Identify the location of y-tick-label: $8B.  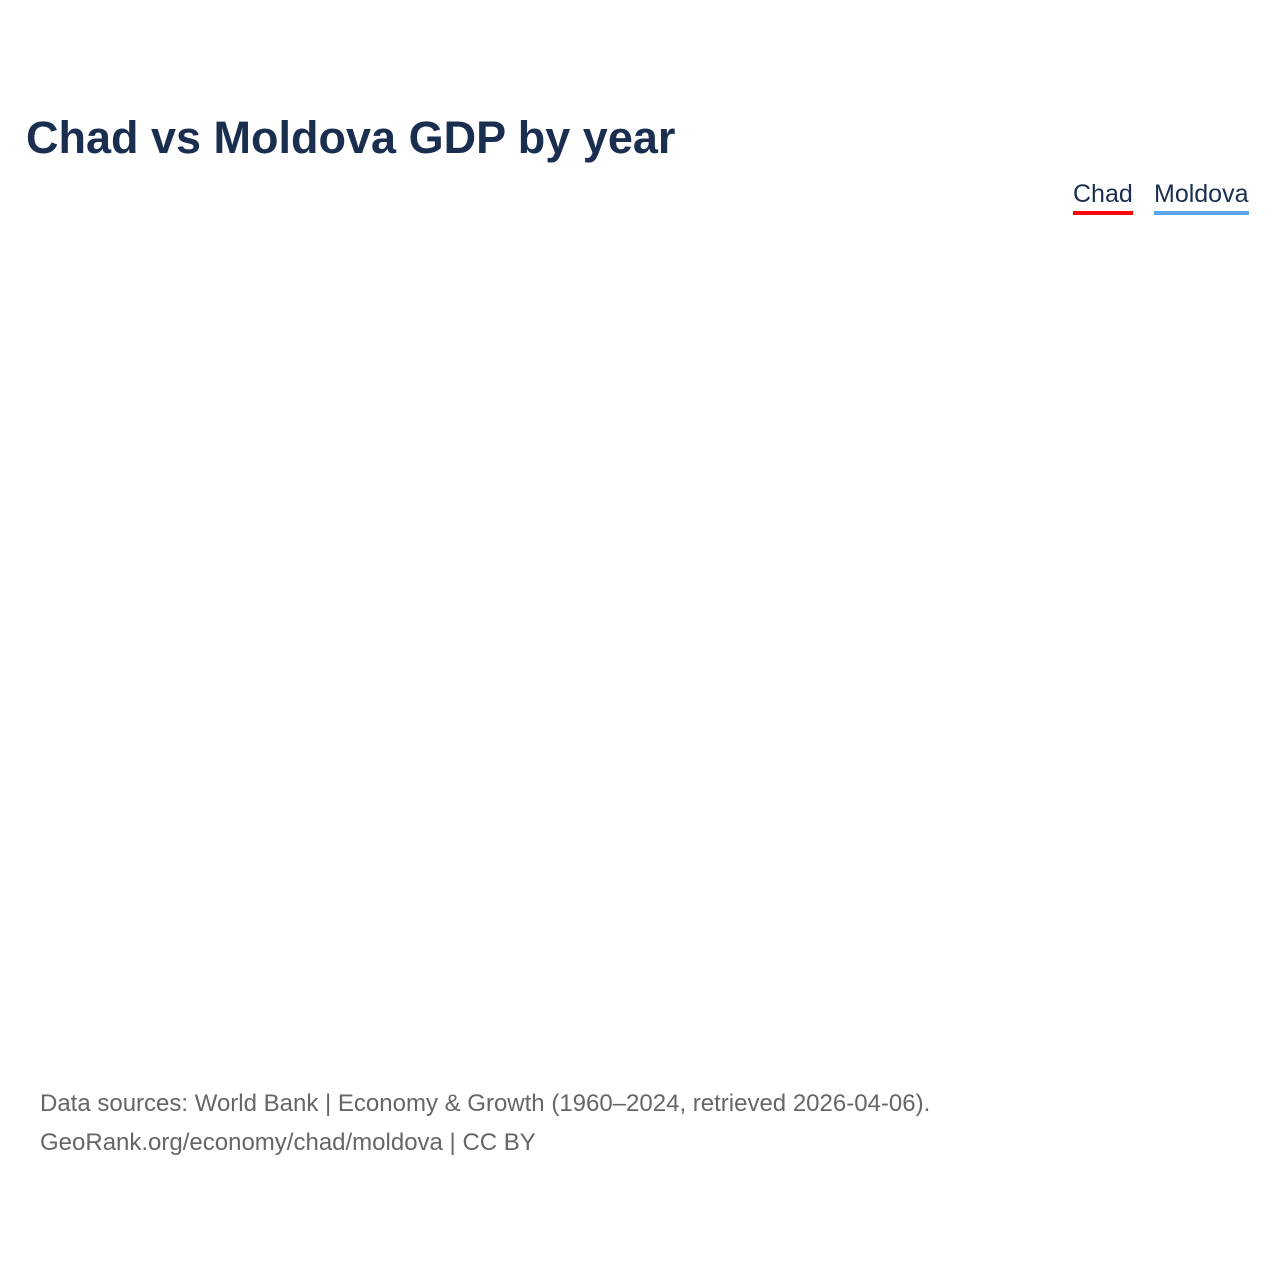
(106, 697).